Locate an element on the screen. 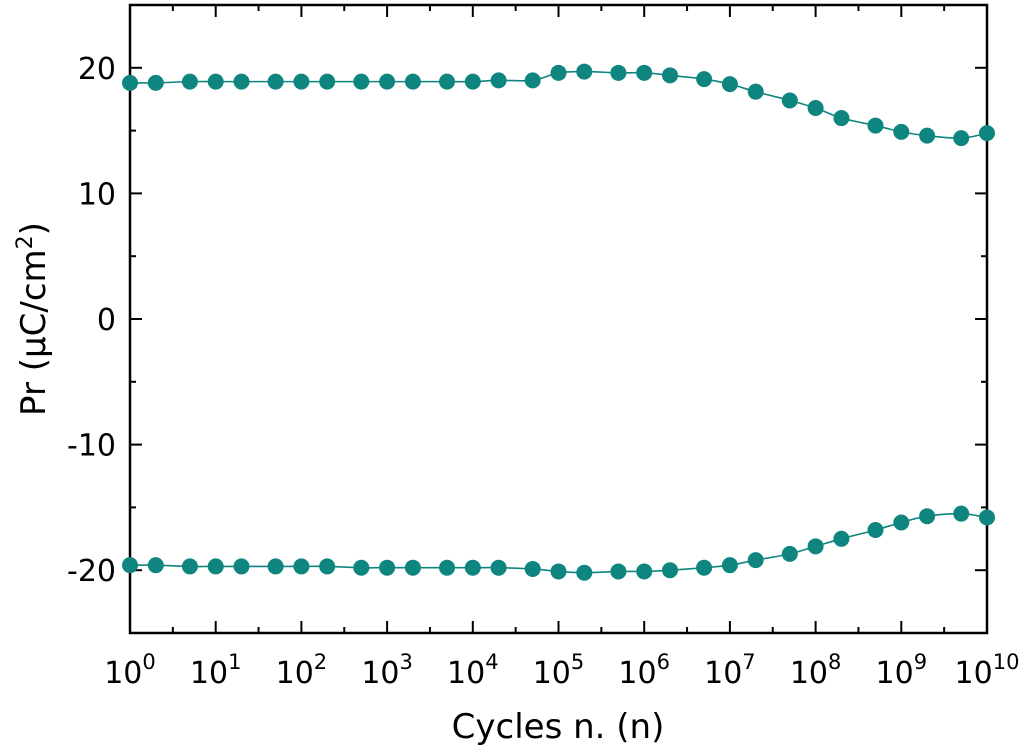 The width and height of the screenshot is (1024, 752). x-tick-label: 10⁰ is located at coordinates (130, 670).